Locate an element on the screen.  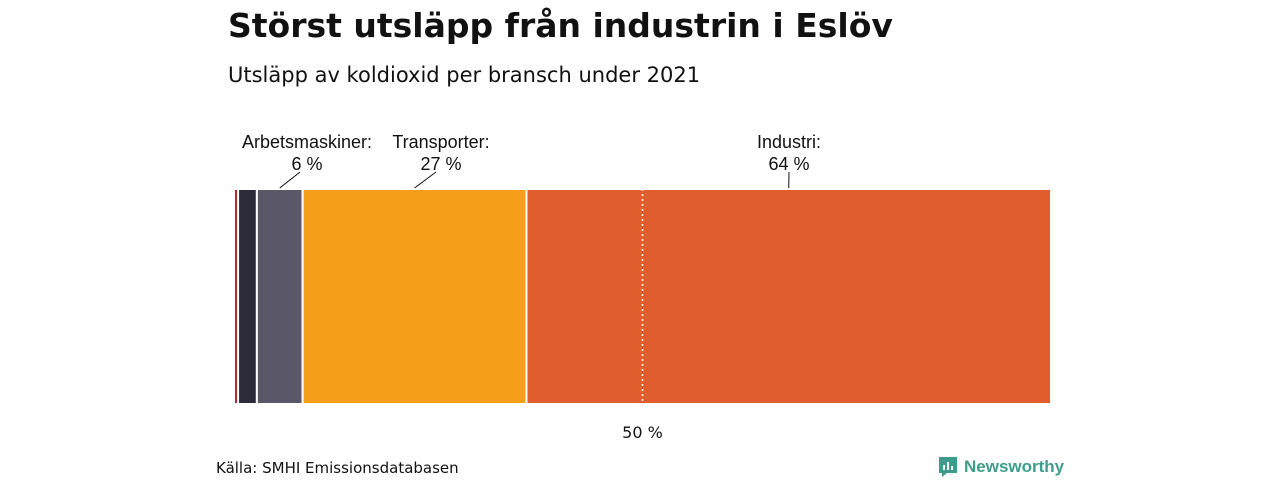
annotation-value-transporter: 27 % is located at coordinates (440, 164).